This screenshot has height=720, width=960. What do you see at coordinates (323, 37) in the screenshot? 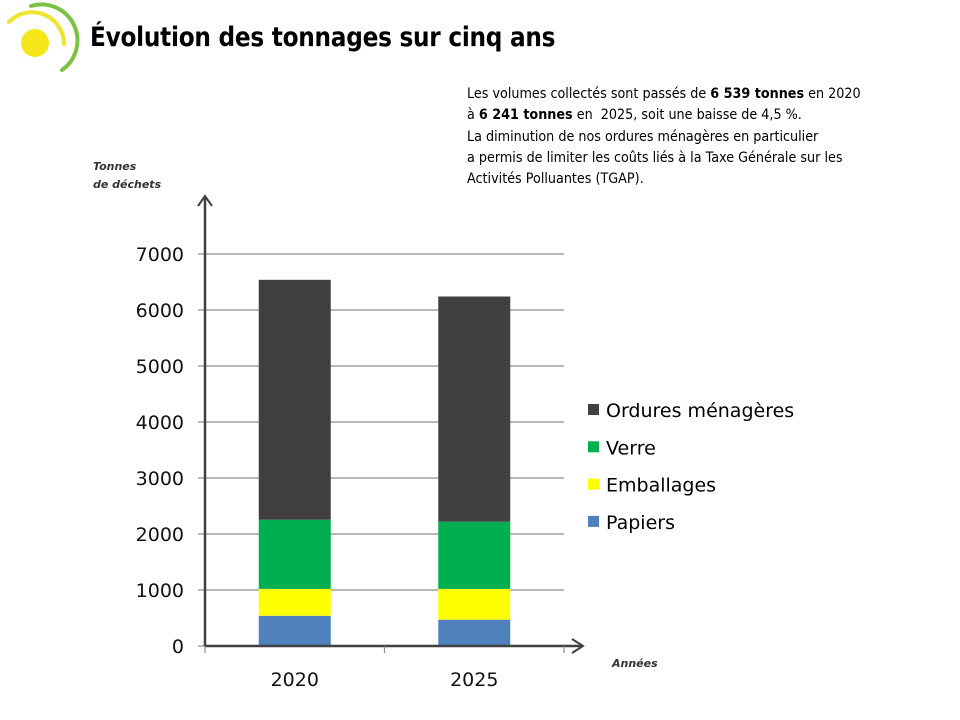
I see `page-title: Évolution des tonnages sur cinq ans` at bounding box center [323, 37].